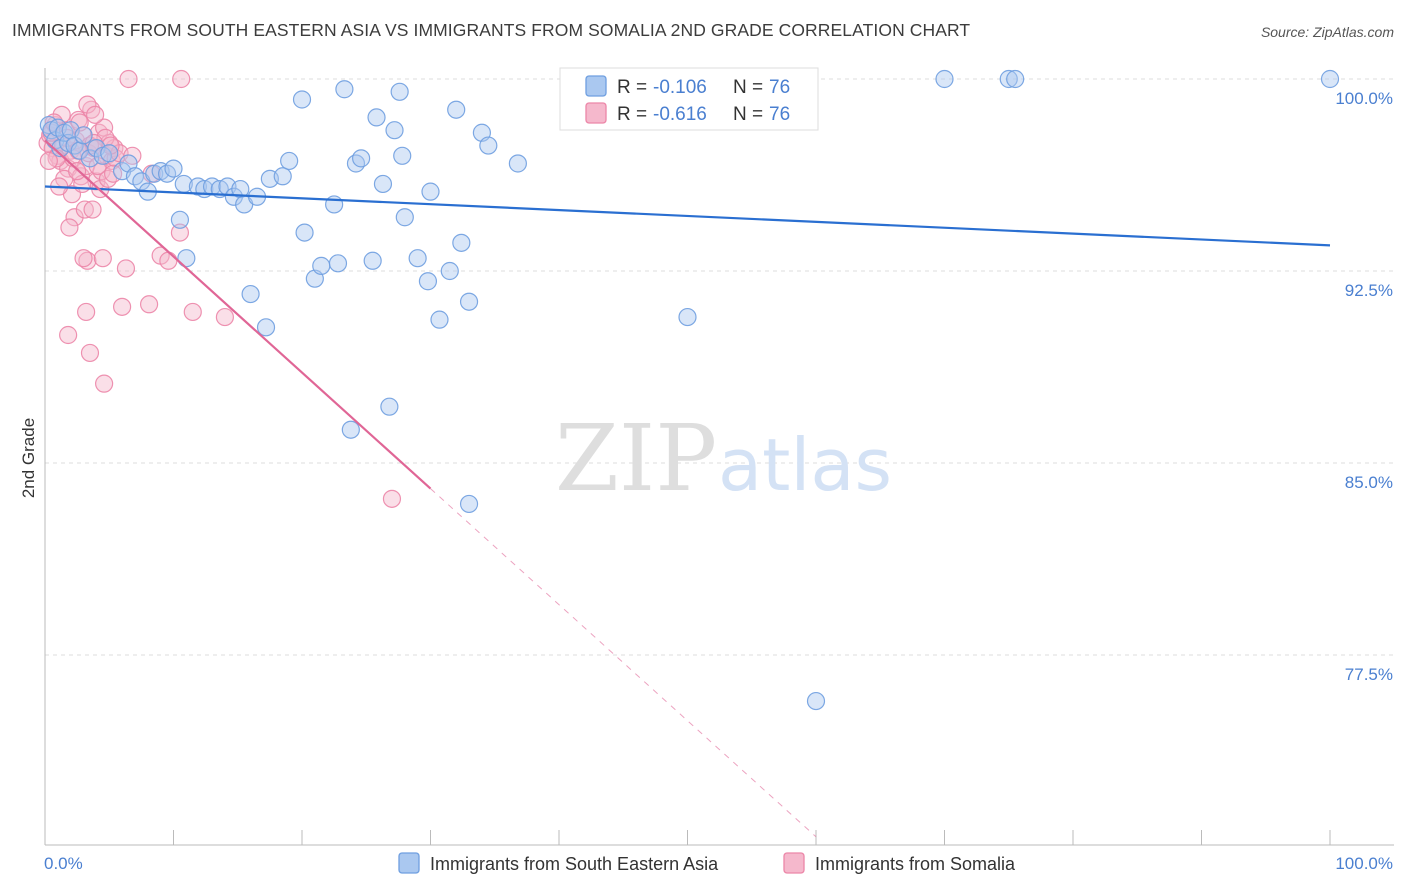 This screenshot has height=892, width=1406. I want to click on legend-r-value-2: -0.616, so click(680, 114).